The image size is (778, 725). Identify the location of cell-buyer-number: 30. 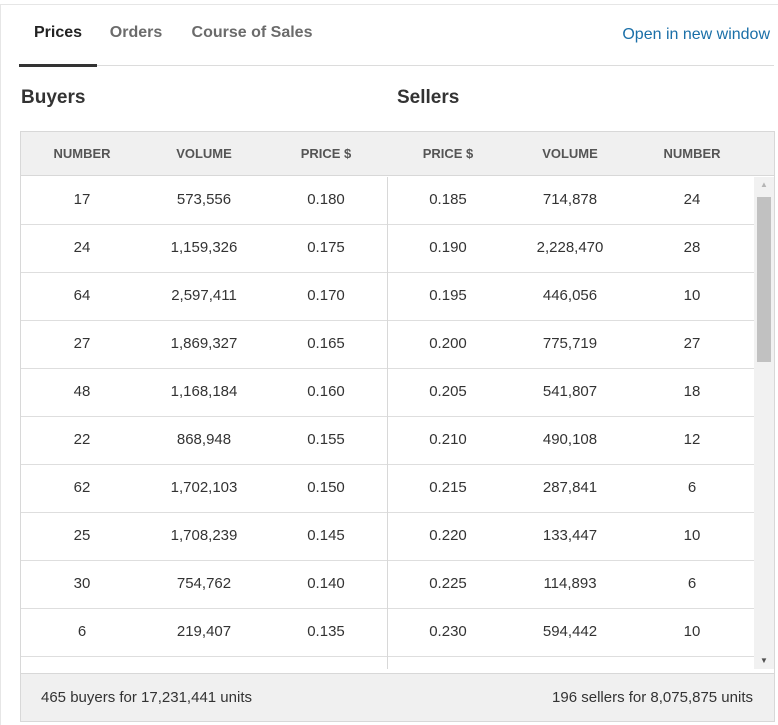
(82, 583).